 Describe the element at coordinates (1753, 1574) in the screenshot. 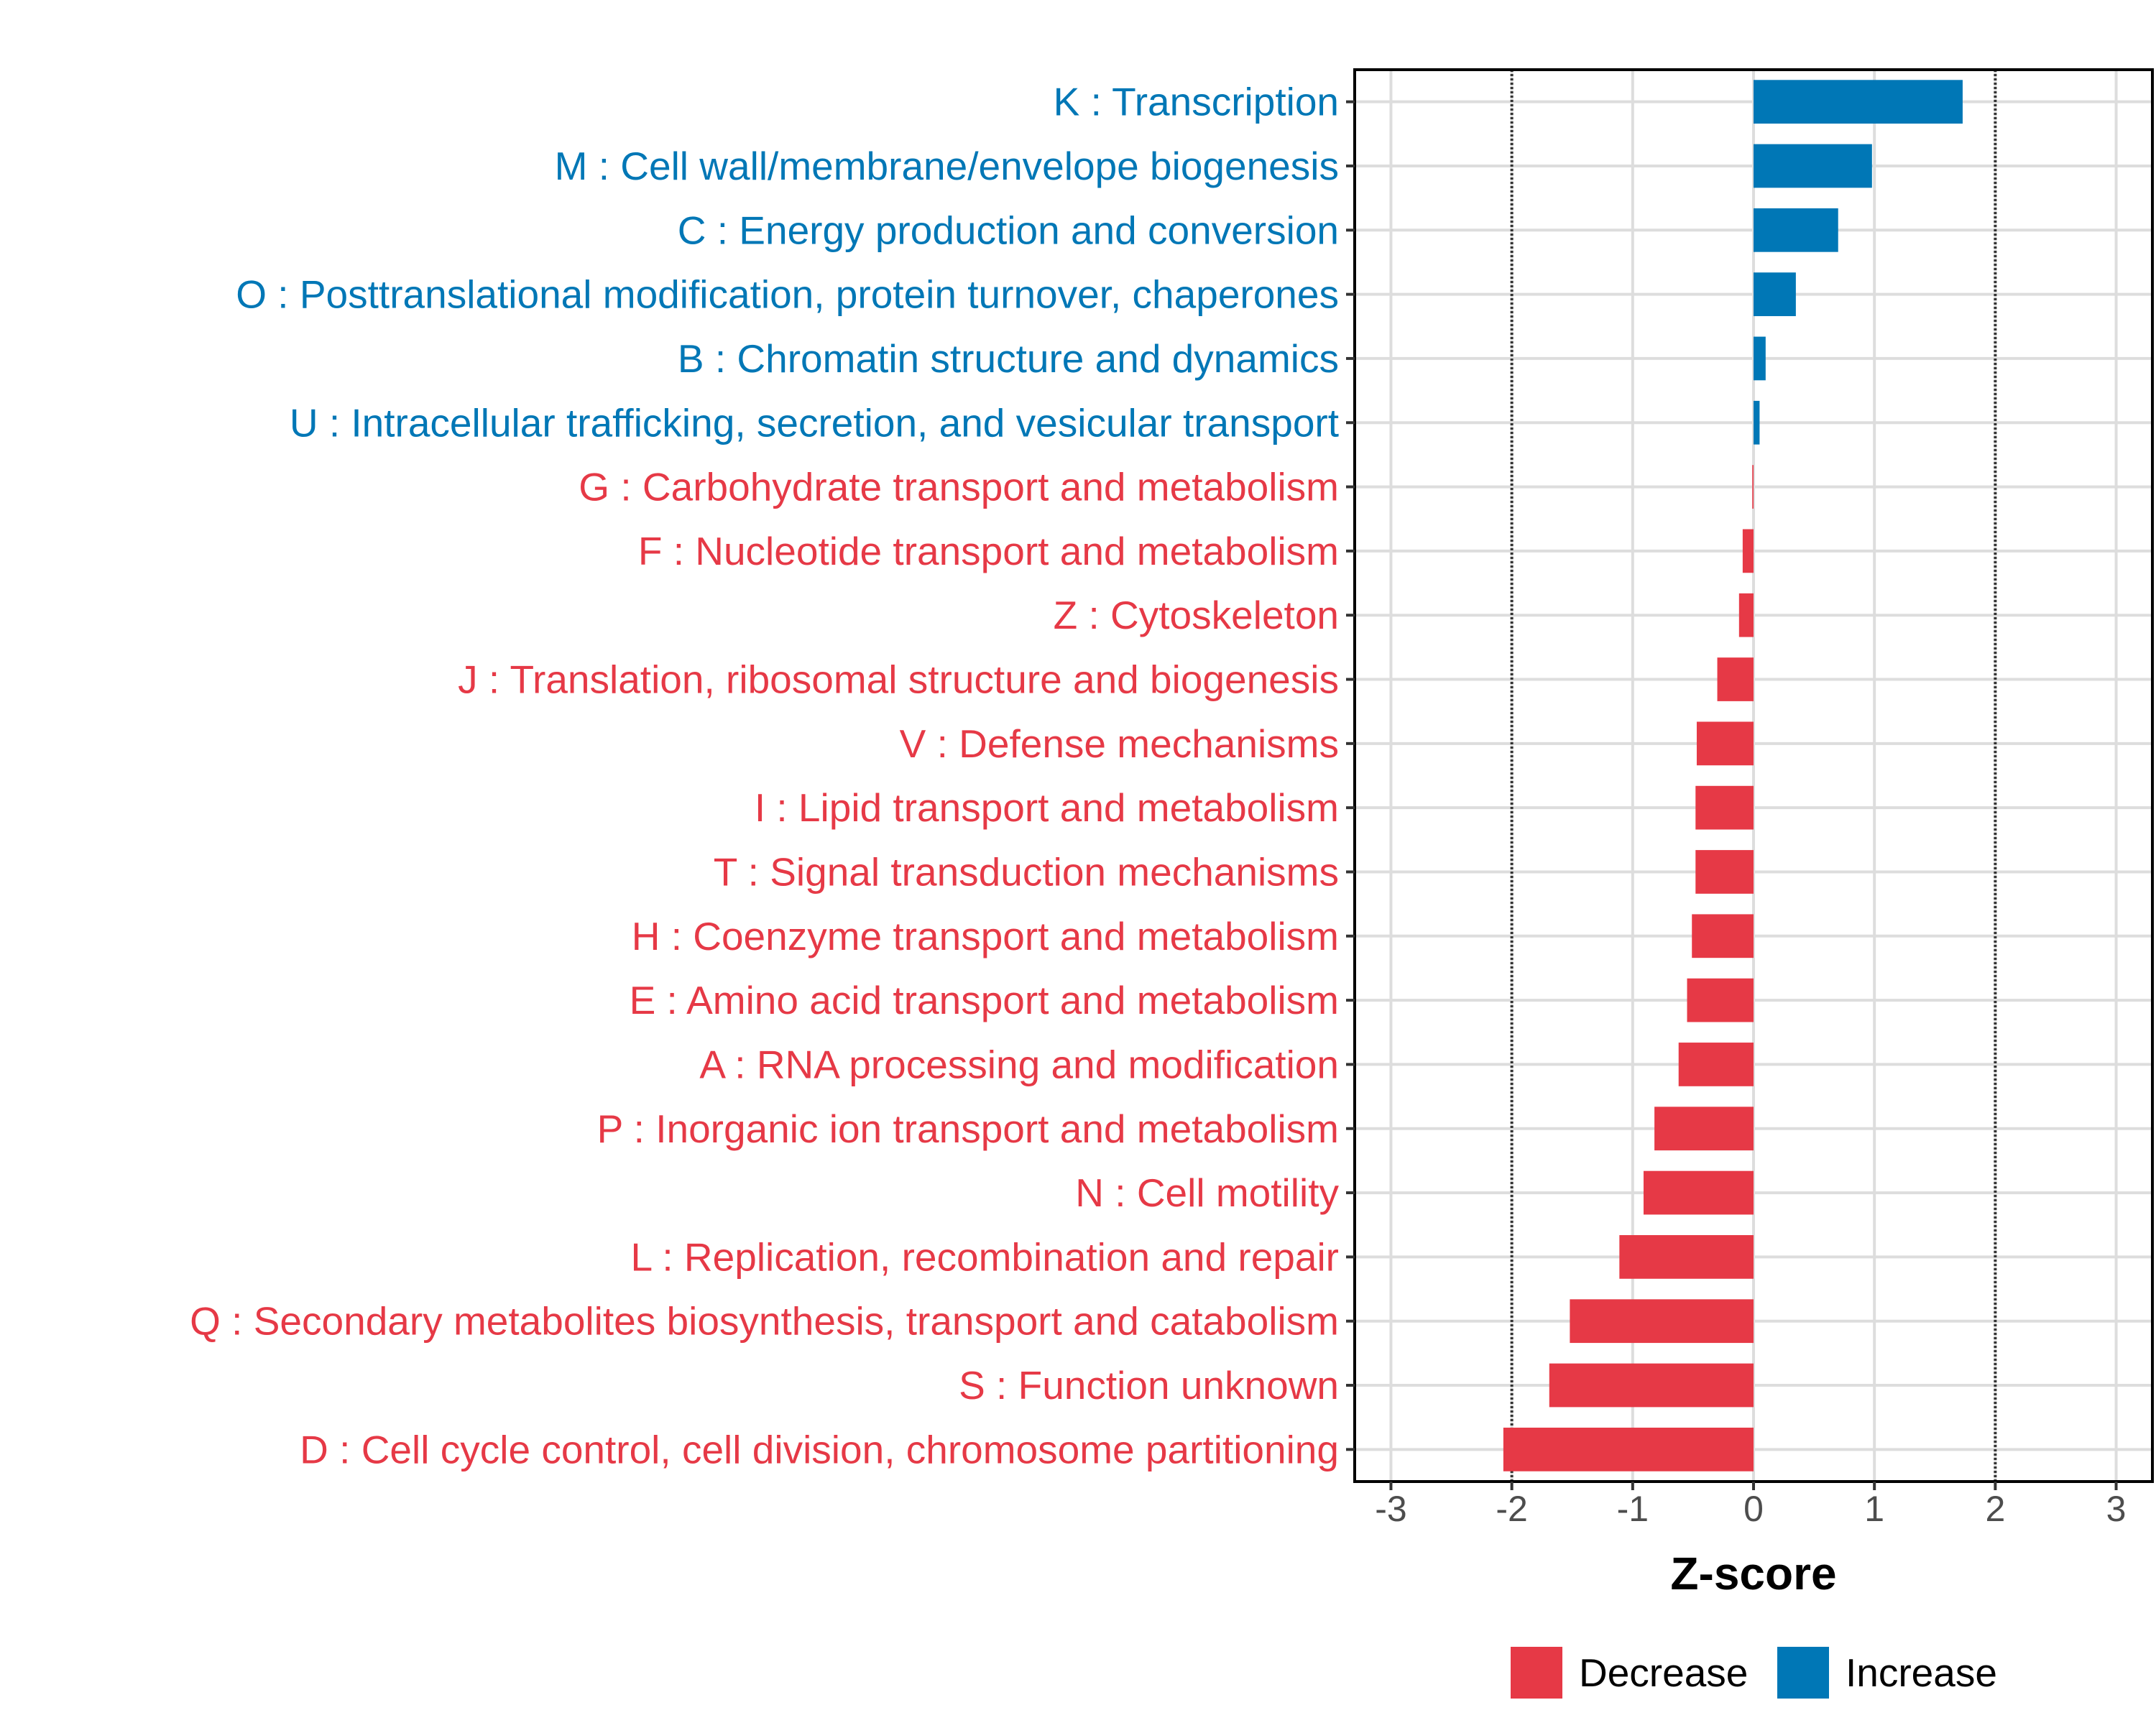

I see `x-axis-title: Z-score` at that location.